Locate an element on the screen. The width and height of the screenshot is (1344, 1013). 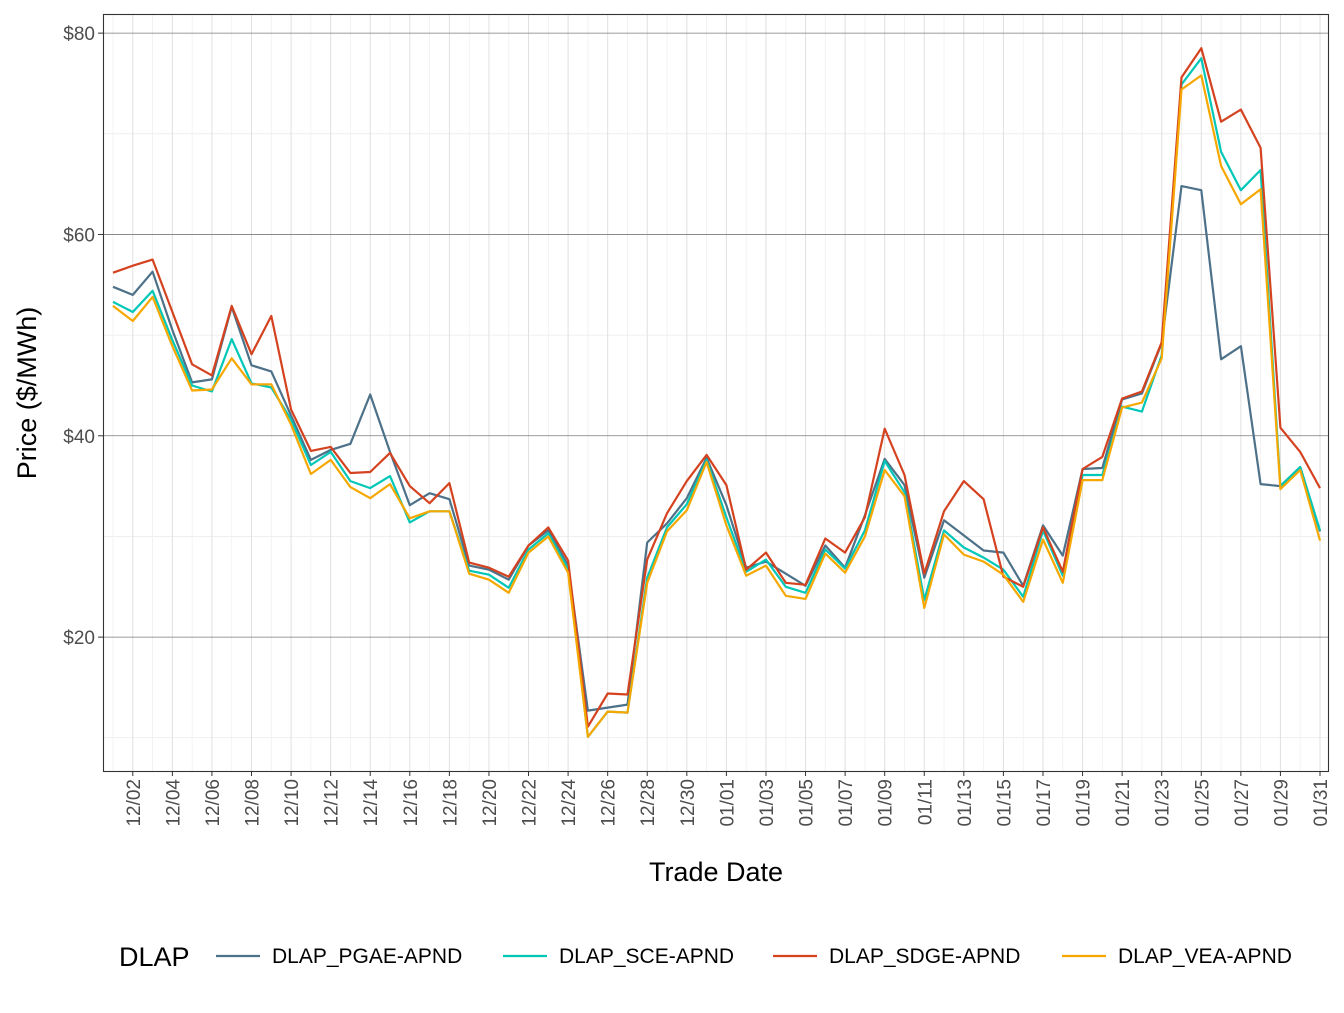
x-tick-label: 01/31 is located at coordinates (1321, 803).